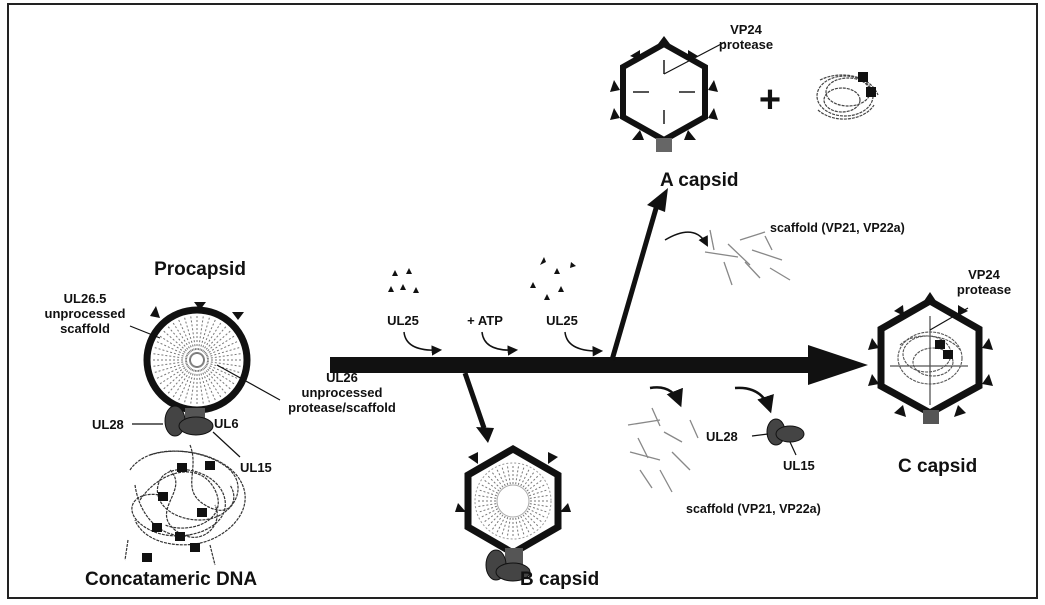 This screenshot has width=1045, height=605. Describe the element at coordinates (559, 579) in the screenshot. I see `label-b-capsid: B capsid` at that location.